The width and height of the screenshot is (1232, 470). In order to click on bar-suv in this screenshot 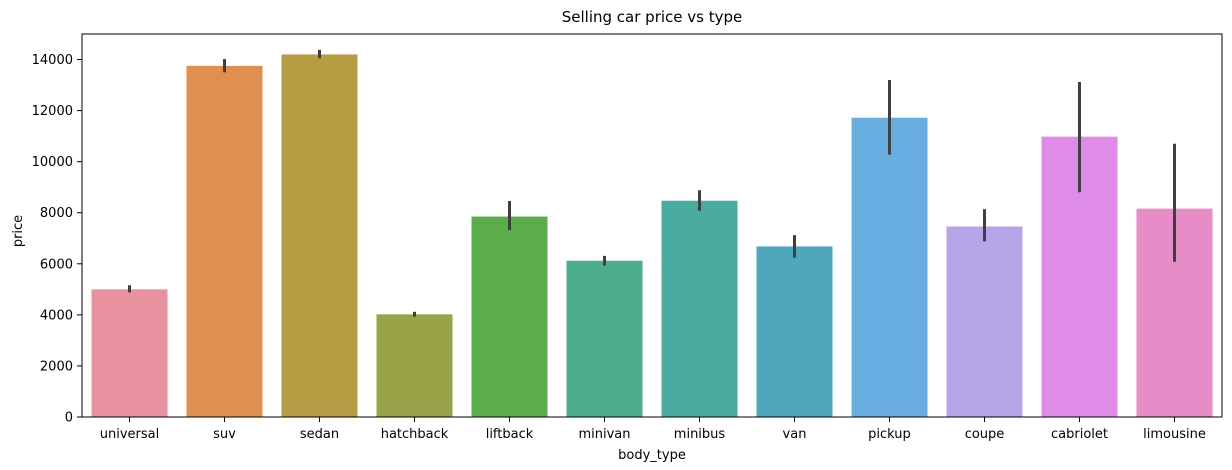, I will do `click(224, 241)`.